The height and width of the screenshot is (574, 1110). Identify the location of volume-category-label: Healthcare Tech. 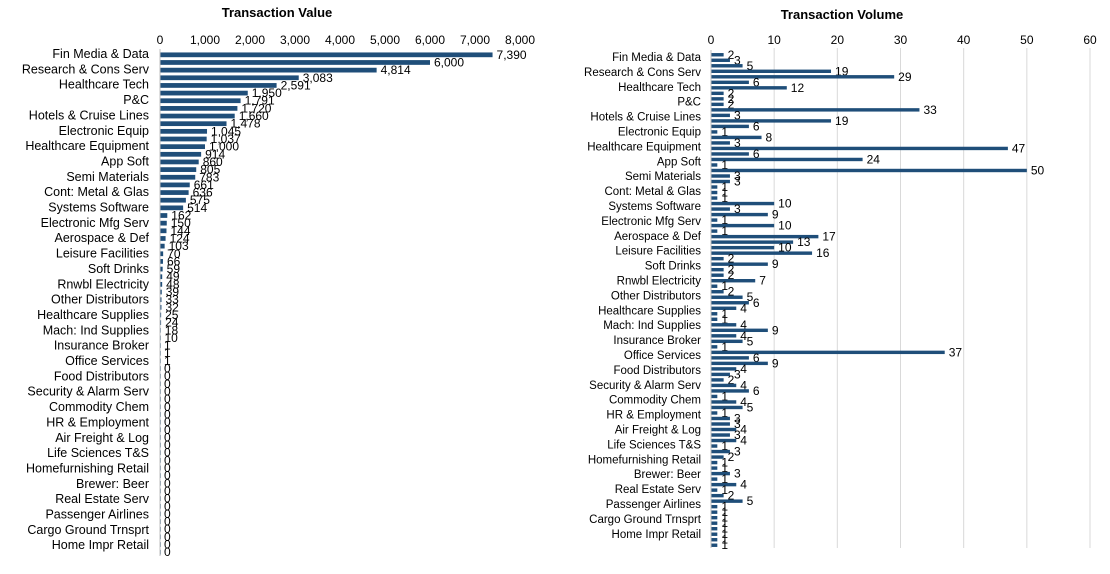
(659, 88).